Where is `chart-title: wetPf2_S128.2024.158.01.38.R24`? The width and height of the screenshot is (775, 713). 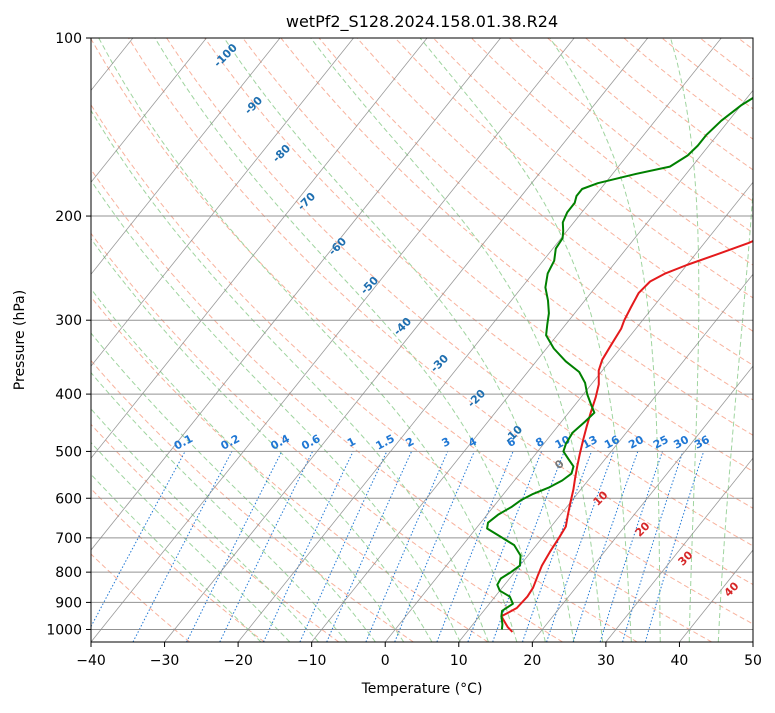 chart-title: wetPf2_S128.2024.158.01.38.R24 is located at coordinates (422, 22).